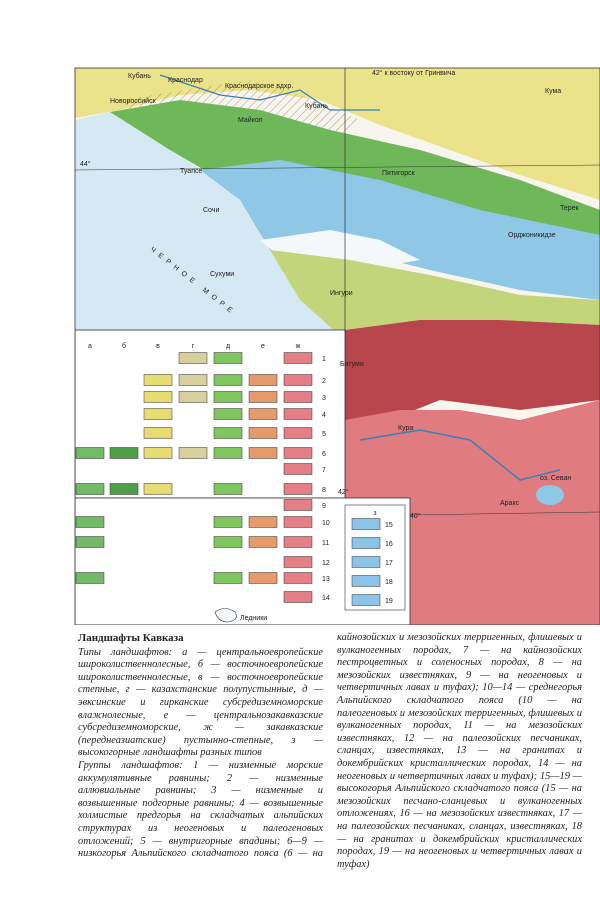  Describe the element at coordinates (570, 208) in the screenshot. I see `map-label: Терек` at that location.